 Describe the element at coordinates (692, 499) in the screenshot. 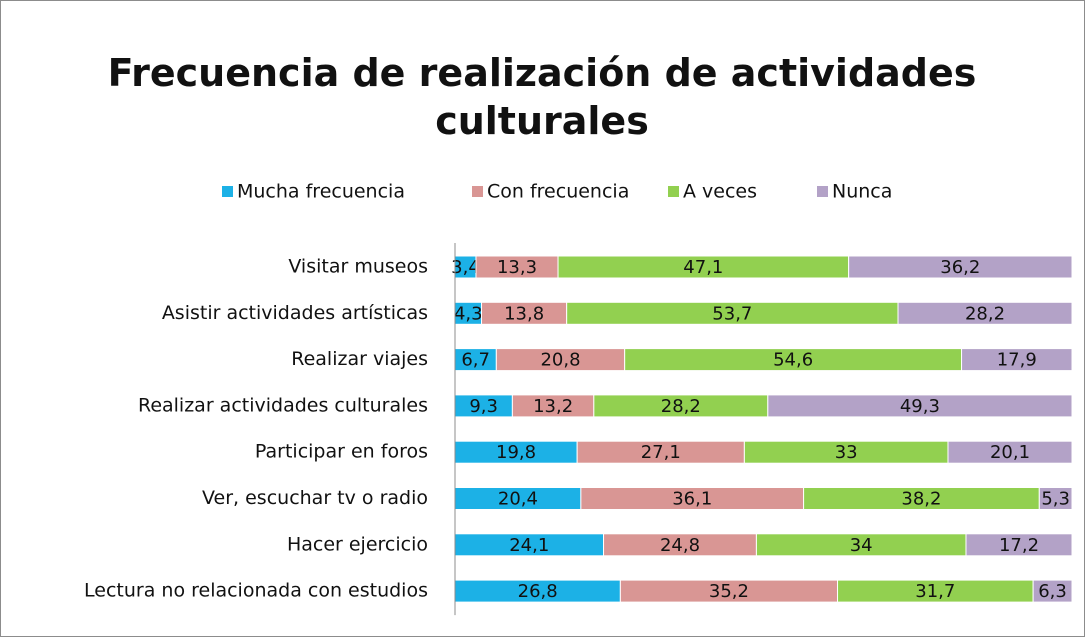

I see `data-label: 36,1` at that location.